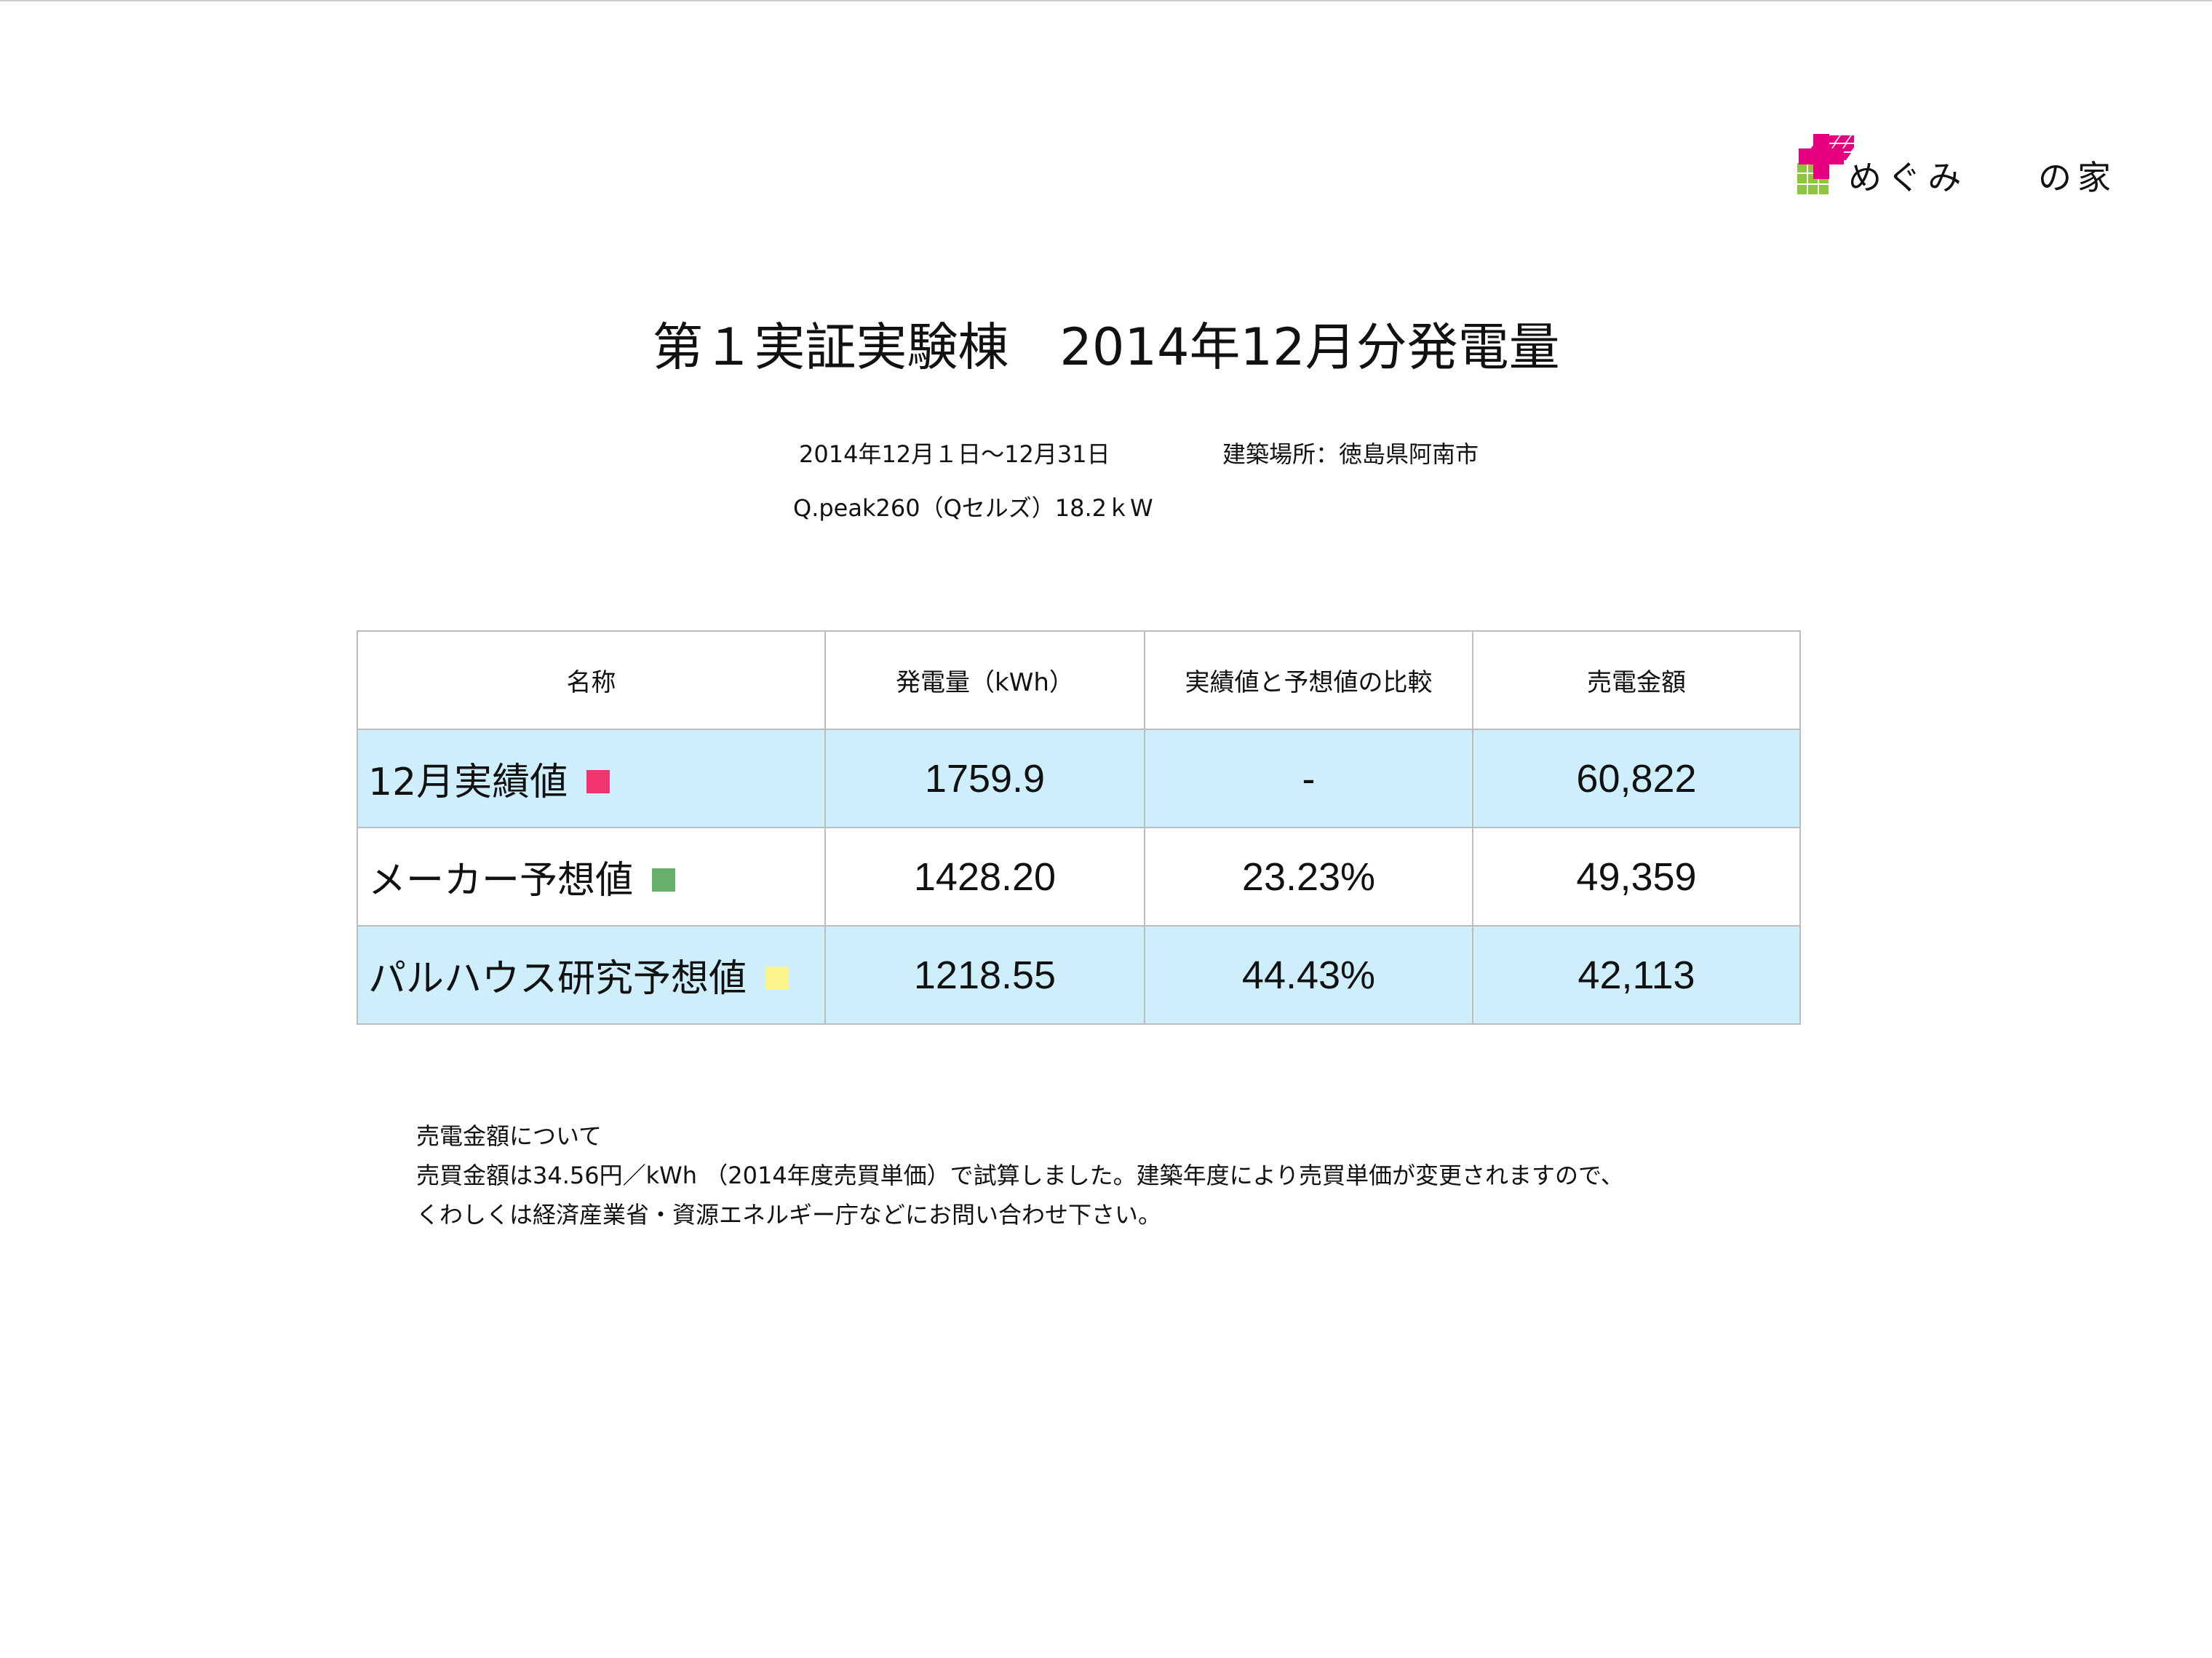 The width and height of the screenshot is (2212, 1658). I want to click on table-row-maker: メーカー予想値 1428.20 23.23% 49,359, so click(1079, 877).